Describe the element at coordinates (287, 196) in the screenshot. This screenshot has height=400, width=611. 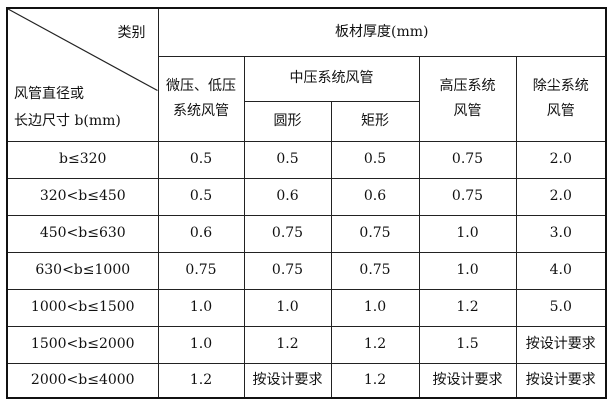
I see `cell-round: 0.6` at that location.